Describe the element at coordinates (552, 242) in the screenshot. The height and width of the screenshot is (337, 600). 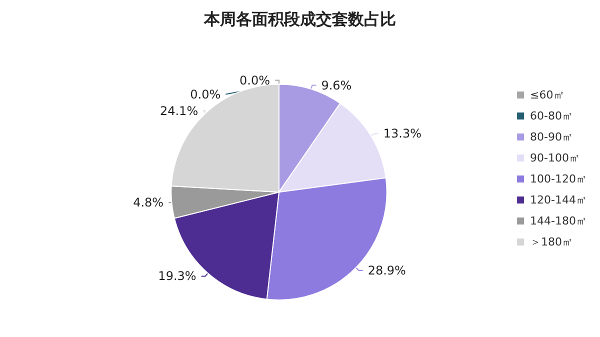
I see `legend-label: ＞180㎡` at that location.